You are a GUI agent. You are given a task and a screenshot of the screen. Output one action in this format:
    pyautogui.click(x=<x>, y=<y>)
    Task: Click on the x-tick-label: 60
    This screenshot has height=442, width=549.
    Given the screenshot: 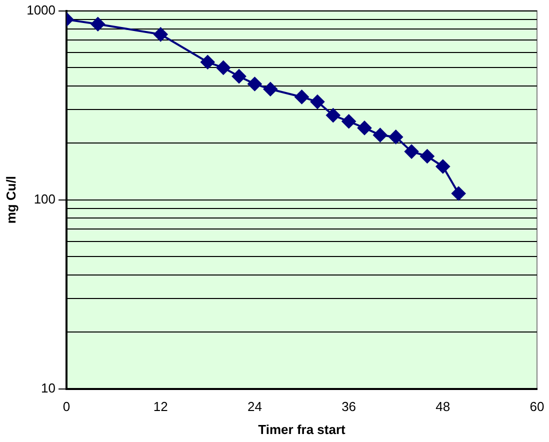 What is the action you would take?
    pyautogui.click(x=537, y=406)
    